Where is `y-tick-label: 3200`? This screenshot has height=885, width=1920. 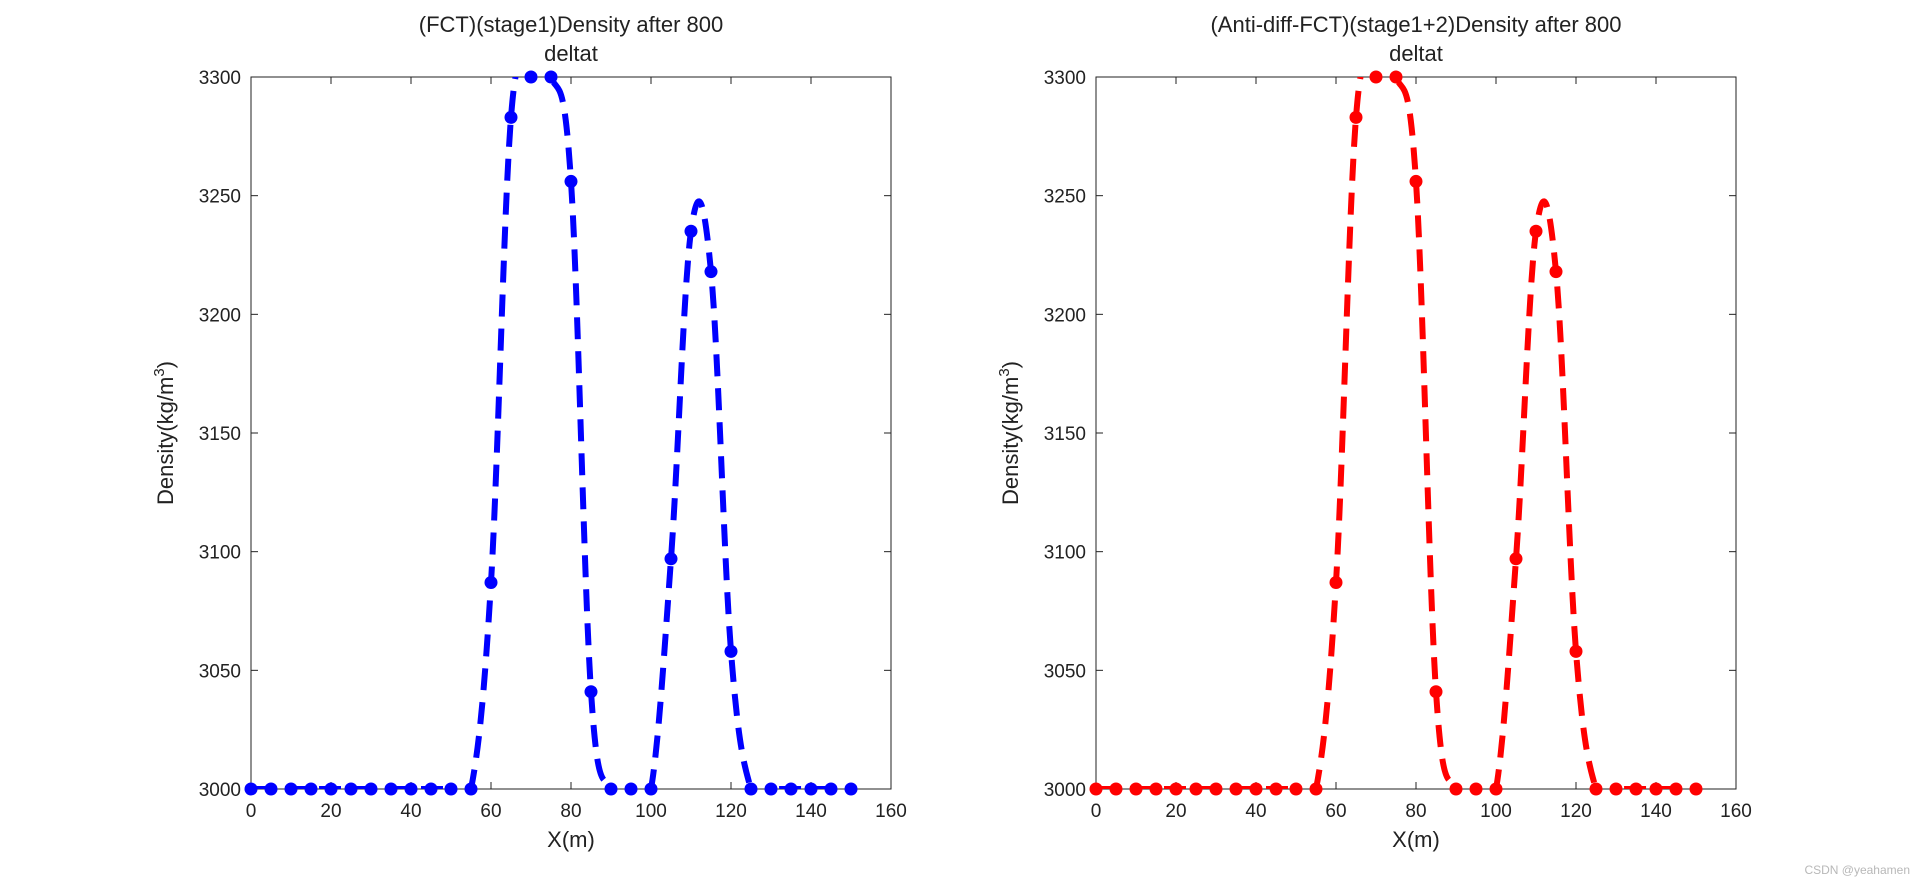 y-tick-label: 3200 is located at coordinates (220, 315).